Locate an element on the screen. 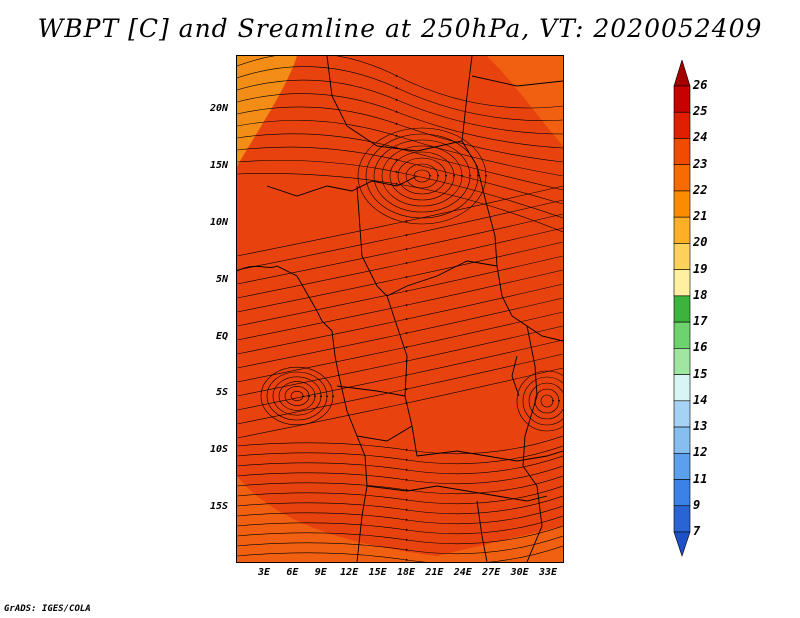  colorbar-label: 25 is located at coordinates (700, 111).